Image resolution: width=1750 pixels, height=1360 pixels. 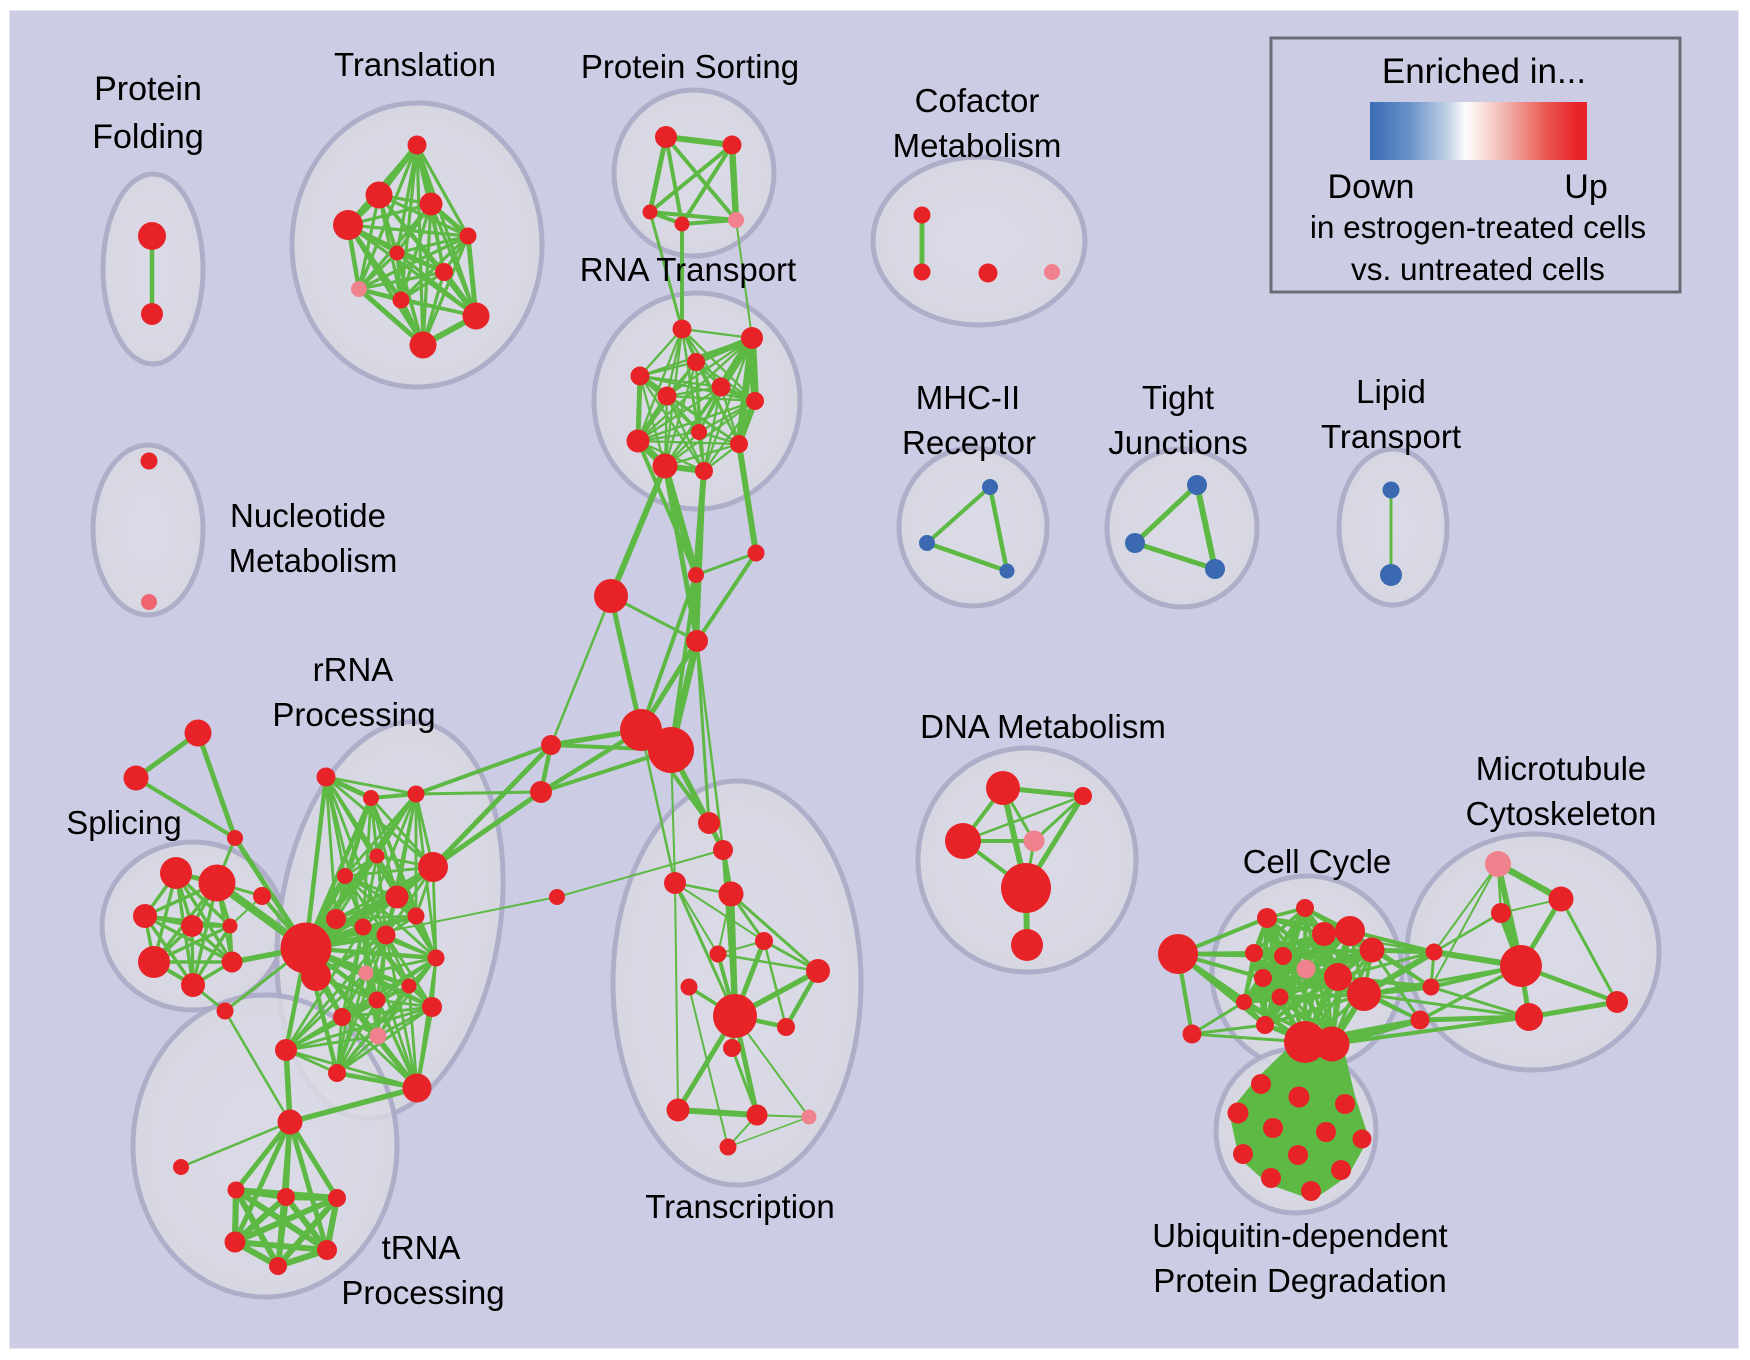 What do you see at coordinates (124, 822) in the screenshot?
I see `svg-text: Splicing` at bounding box center [124, 822].